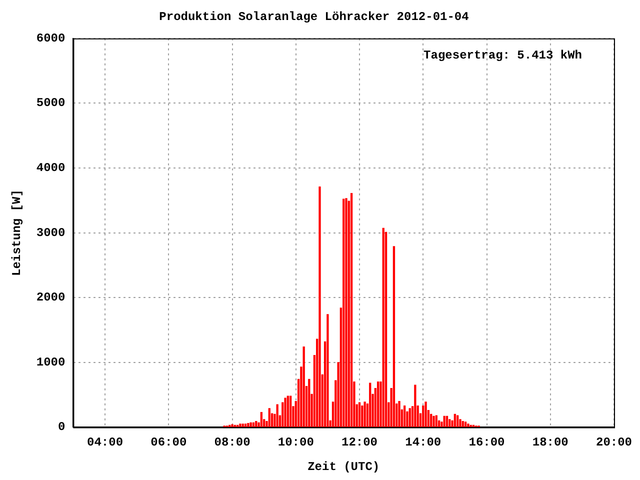 The image size is (640, 480). What do you see at coordinates (17, 233) in the screenshot?
I see `y-axis-title: Leistung [W]` at bounding box center [17, 233].